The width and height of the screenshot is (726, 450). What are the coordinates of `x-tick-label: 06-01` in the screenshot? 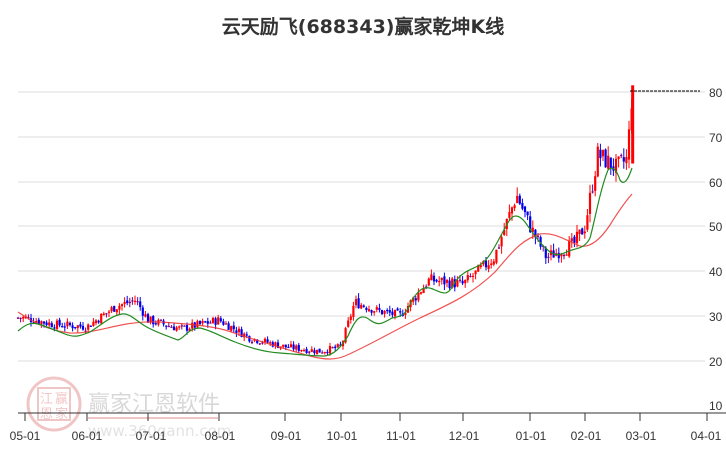 It's located at (87, 436).